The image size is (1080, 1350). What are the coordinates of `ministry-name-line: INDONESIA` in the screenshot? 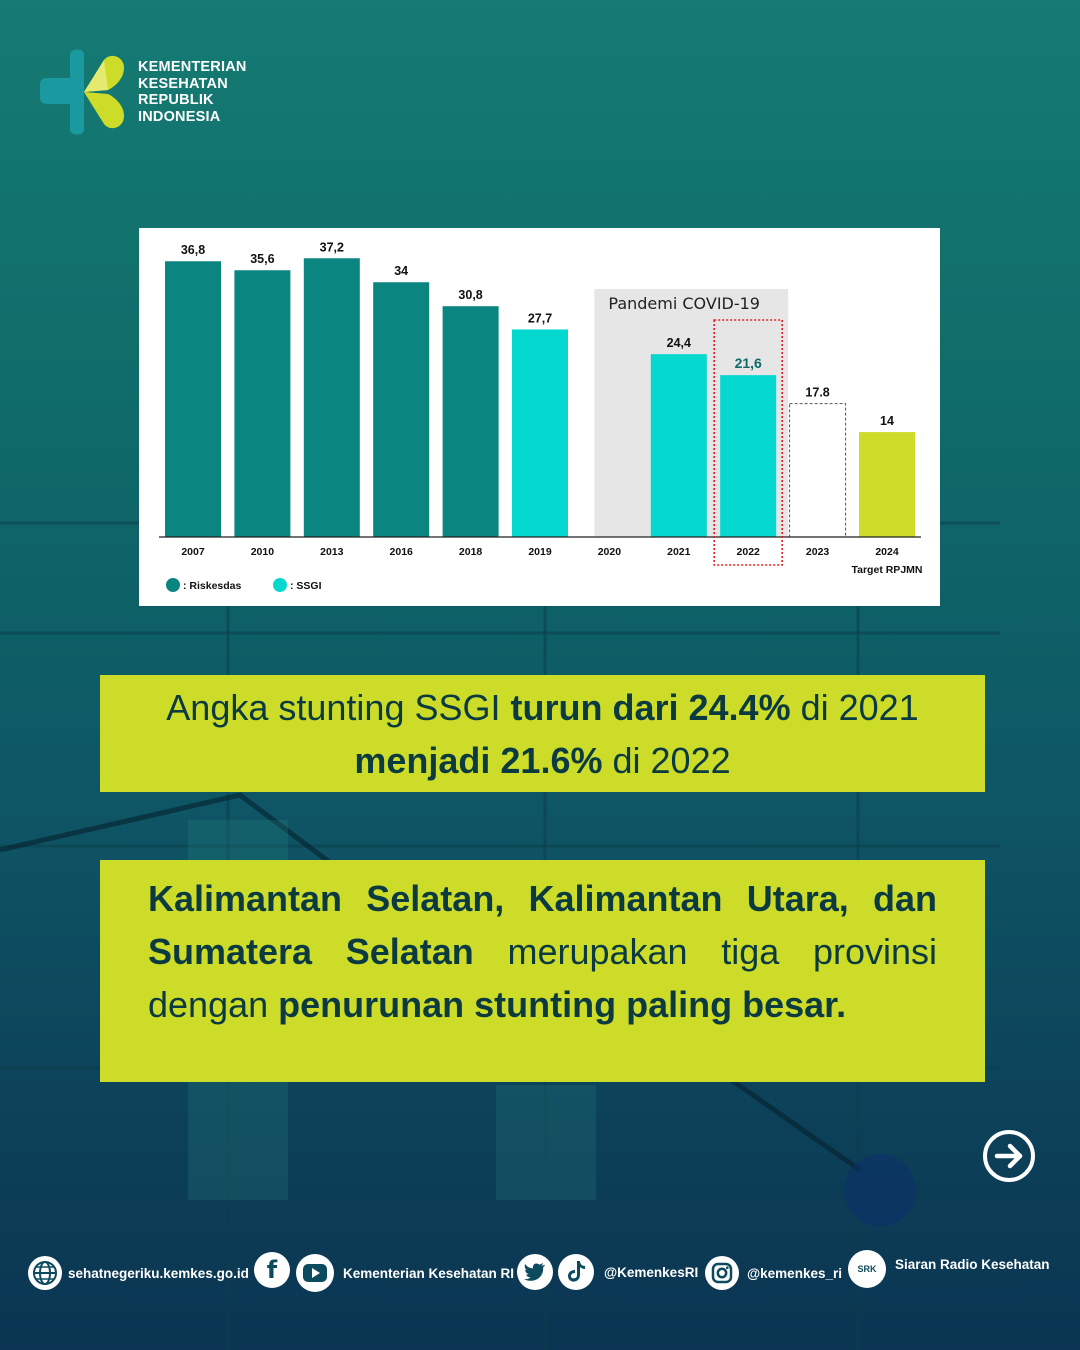 It's located at (179, 116).